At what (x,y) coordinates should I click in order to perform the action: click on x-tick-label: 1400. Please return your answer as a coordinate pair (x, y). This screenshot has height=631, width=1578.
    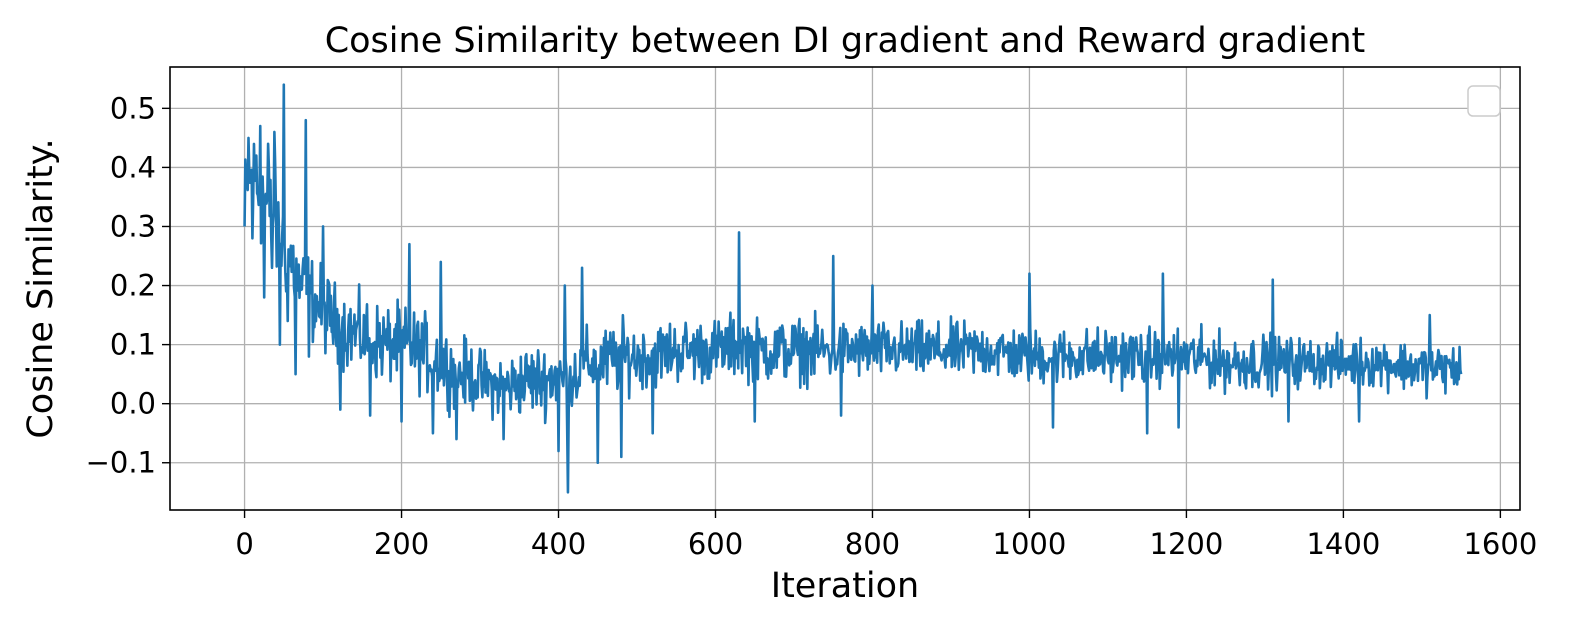
    Looking at the image, I should click on (1343, 544).